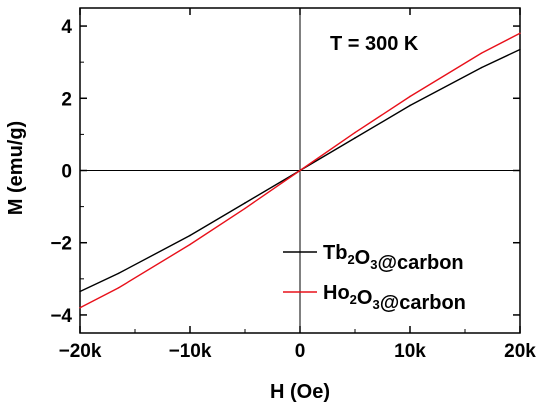  I want to click on y-tick-label: 4, so click(66, 27).